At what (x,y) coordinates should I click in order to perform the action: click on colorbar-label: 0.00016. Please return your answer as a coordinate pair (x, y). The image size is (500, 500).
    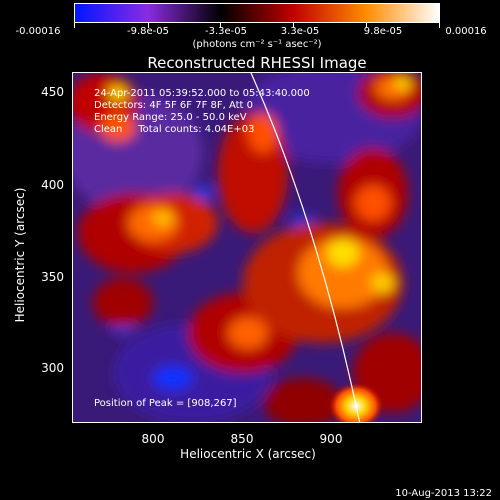
    Looking at the image, I should click on (466, 31).